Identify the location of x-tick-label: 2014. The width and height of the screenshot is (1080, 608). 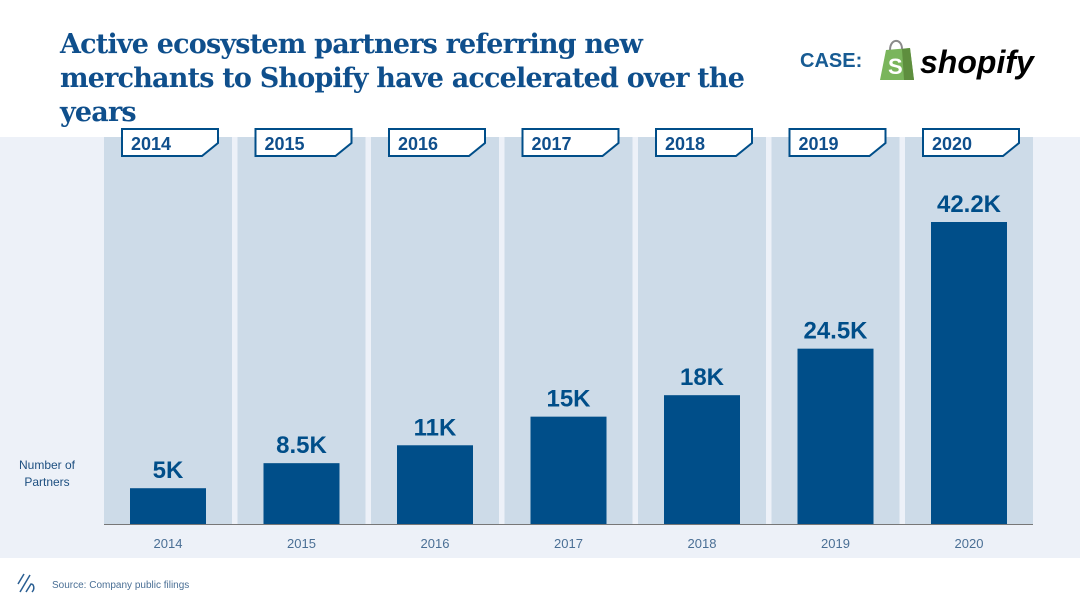
(168, 543).